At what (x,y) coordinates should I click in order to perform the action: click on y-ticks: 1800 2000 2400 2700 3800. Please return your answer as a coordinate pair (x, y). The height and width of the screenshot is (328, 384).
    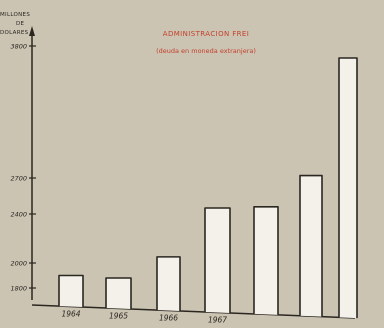
    Looking at the image, I should click on (23, 168).